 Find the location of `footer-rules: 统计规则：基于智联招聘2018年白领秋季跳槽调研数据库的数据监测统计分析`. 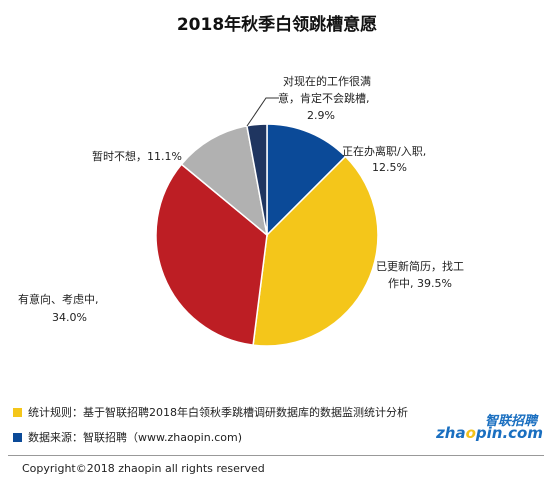

footer-rules: 统计规则：基于智联招聘2018年白领秋季跳槽调研数据库的数据监测统计分析 is located at coordinates (210, 412).